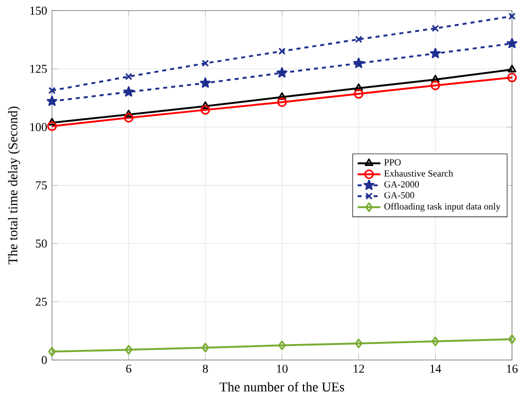 This screenshot has height=403, width=526. I want to click on y-axis-title: The total time delay (Second), so click(14, 185).